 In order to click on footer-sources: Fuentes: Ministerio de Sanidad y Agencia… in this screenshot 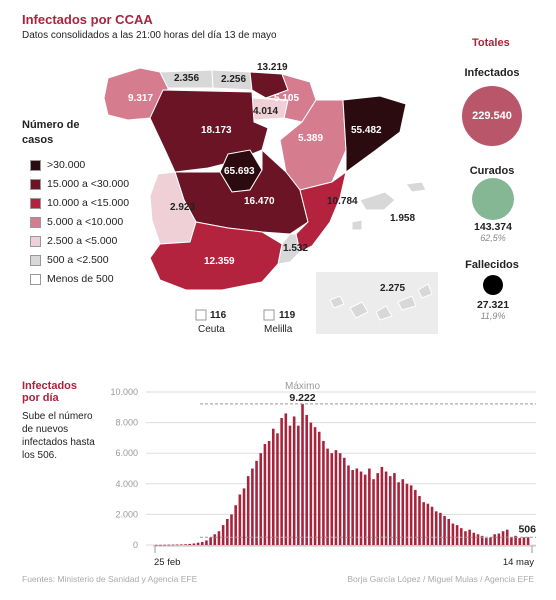, I will do `click(110, 579)`.